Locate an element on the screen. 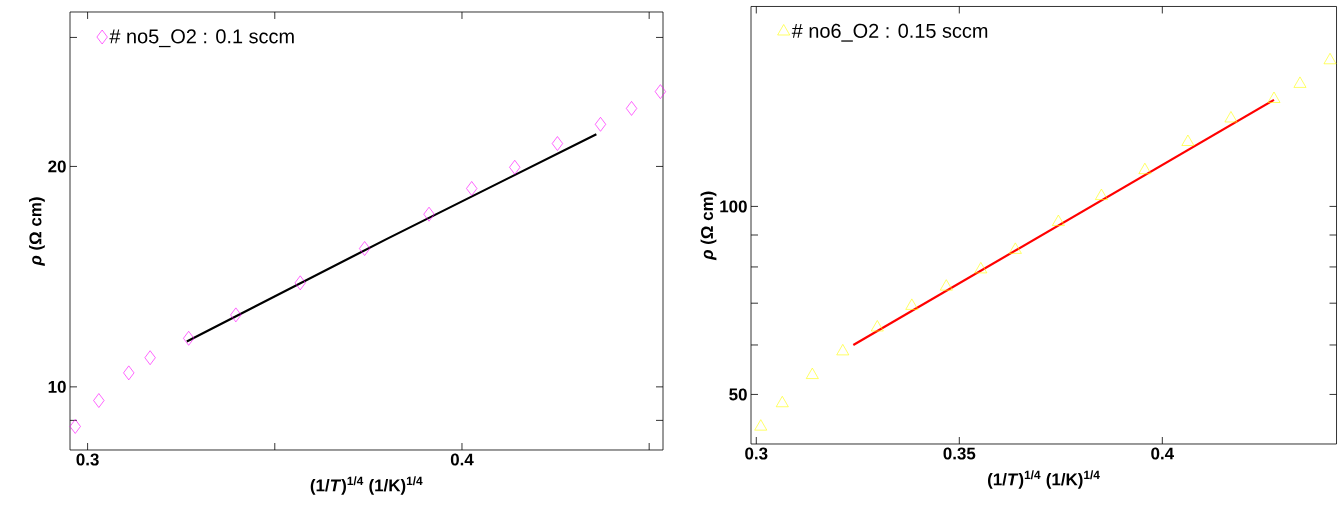 The image size is (1343, 524). y-tick-label: 100 is located at coordinates (733, 206).